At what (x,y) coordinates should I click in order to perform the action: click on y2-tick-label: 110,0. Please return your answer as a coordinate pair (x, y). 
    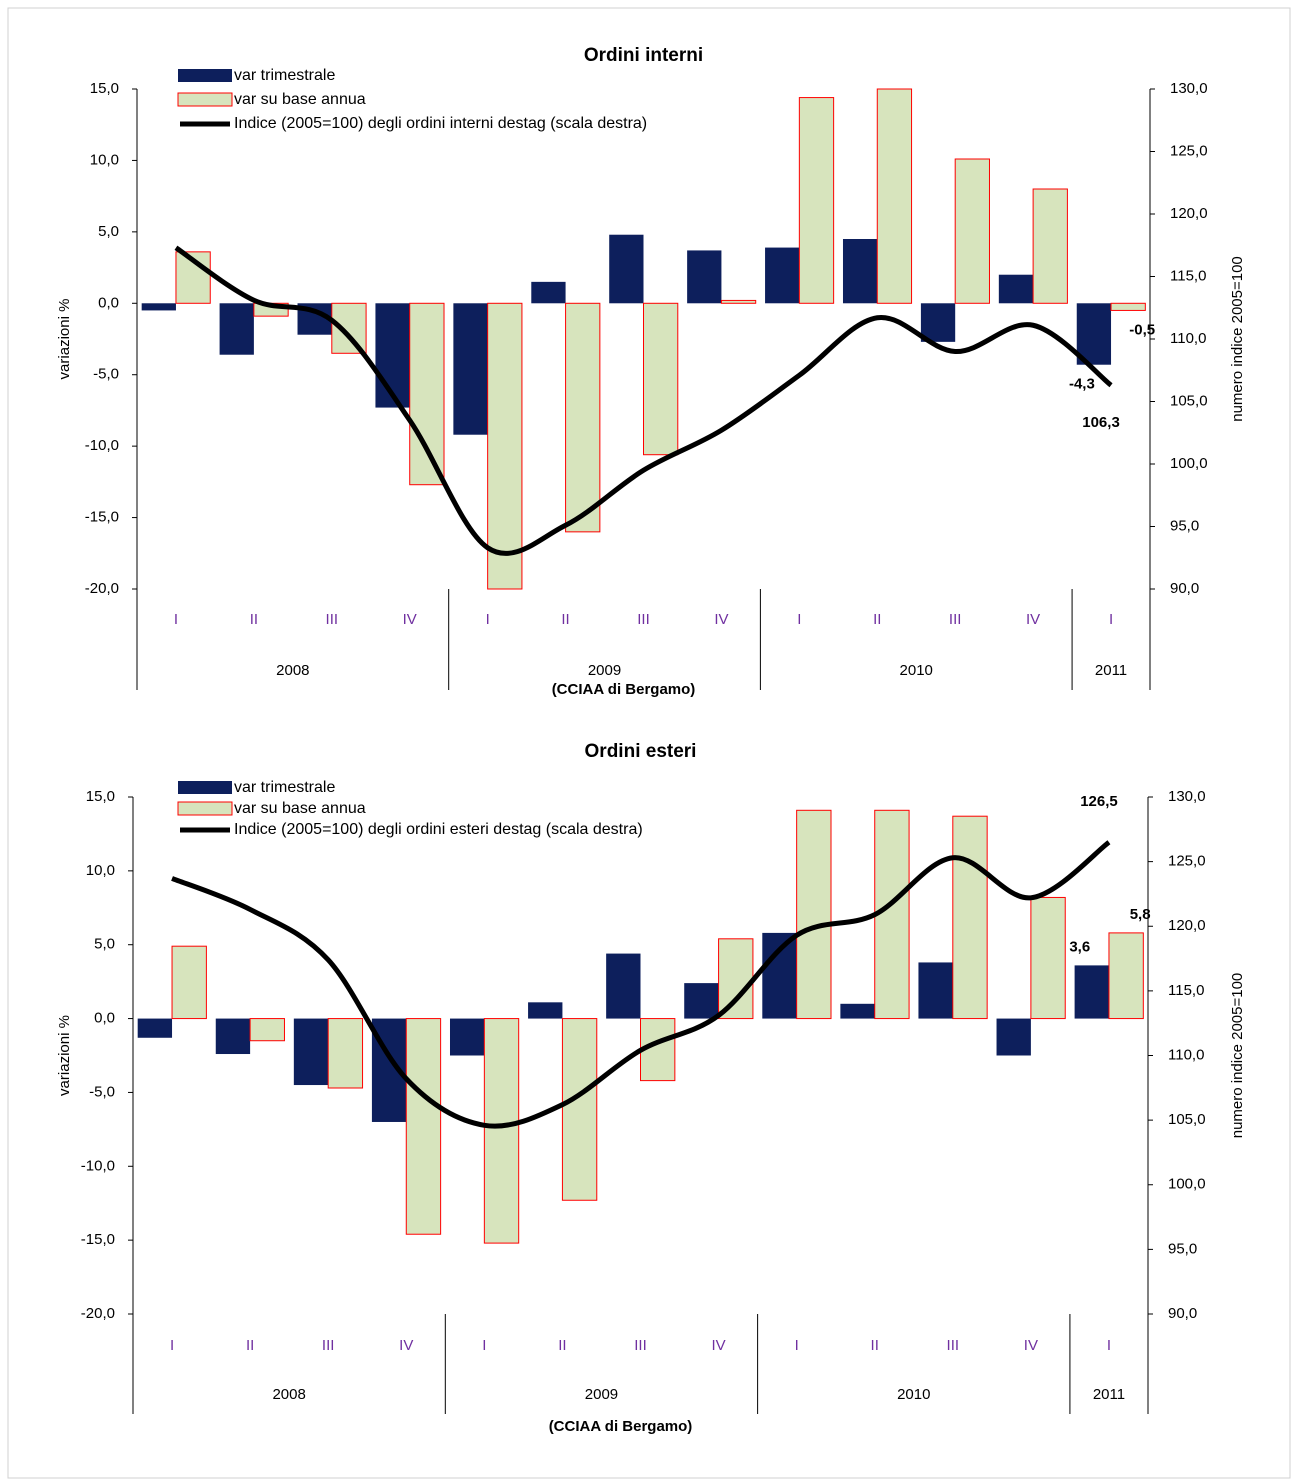
    Looking at the image, I should click on (1186, 1054).